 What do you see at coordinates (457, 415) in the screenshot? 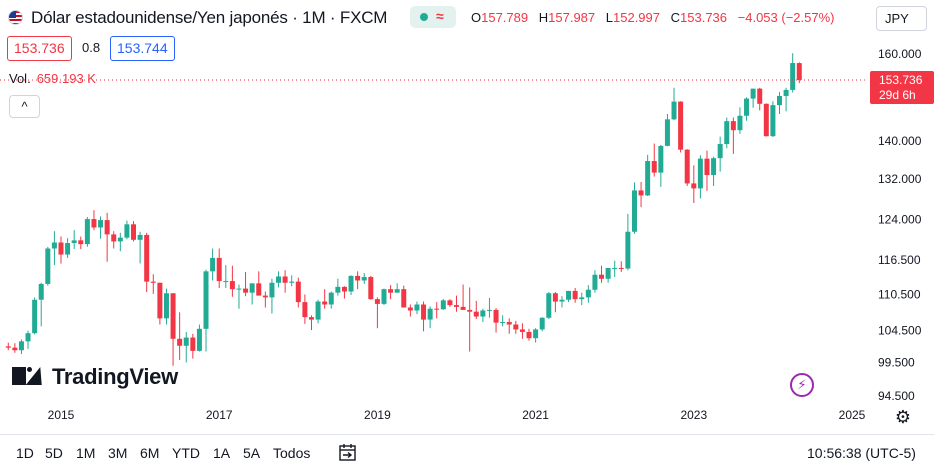
I see `time-axis: 2015 2017 2019 2021 2023 2025` at bounding box center [457, 415].